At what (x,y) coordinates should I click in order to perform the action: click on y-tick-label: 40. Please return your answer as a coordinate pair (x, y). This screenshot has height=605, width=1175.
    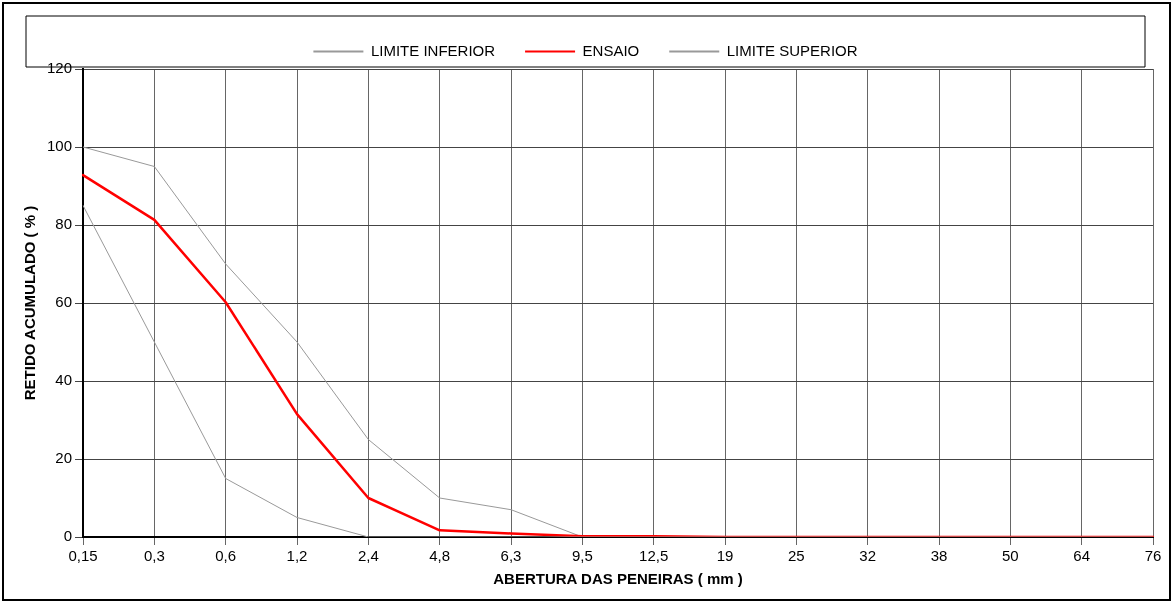
    Looking at the image, I should click on (64, 380).